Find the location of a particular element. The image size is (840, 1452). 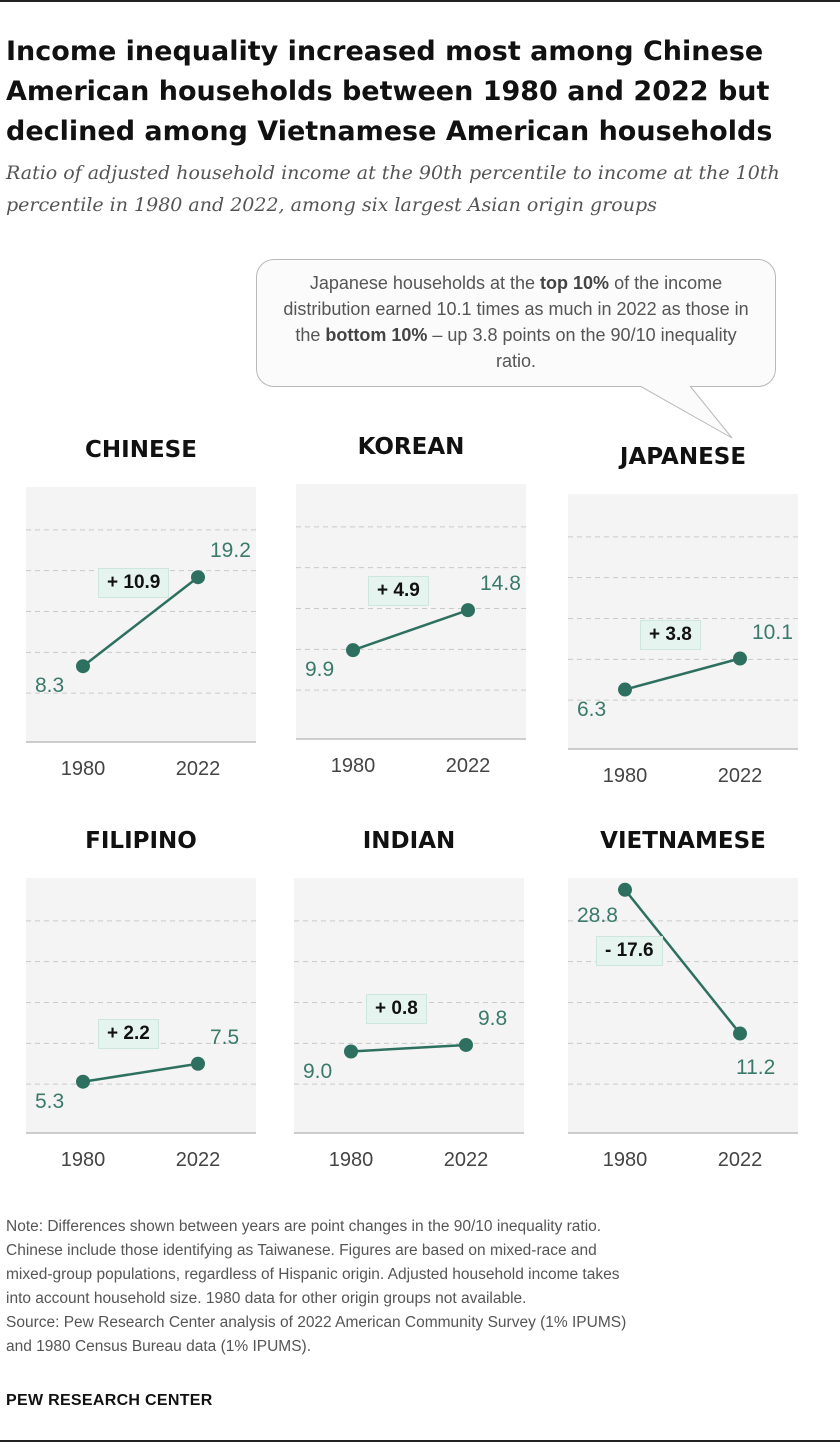

value-label: 11.2 is located at coordinates (756, 1067).